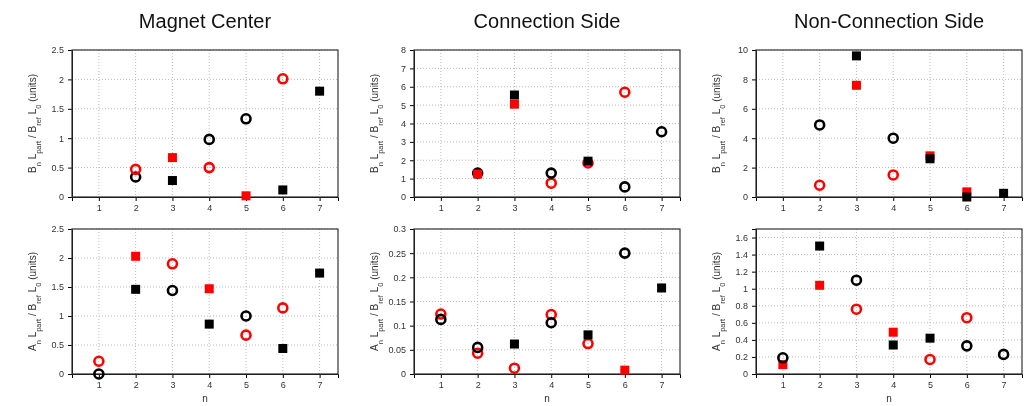  What do you see at coordinates (399, 326) in the screenshot?
I see `y-tick-label: 0.1` at bounding box center [399, 326].